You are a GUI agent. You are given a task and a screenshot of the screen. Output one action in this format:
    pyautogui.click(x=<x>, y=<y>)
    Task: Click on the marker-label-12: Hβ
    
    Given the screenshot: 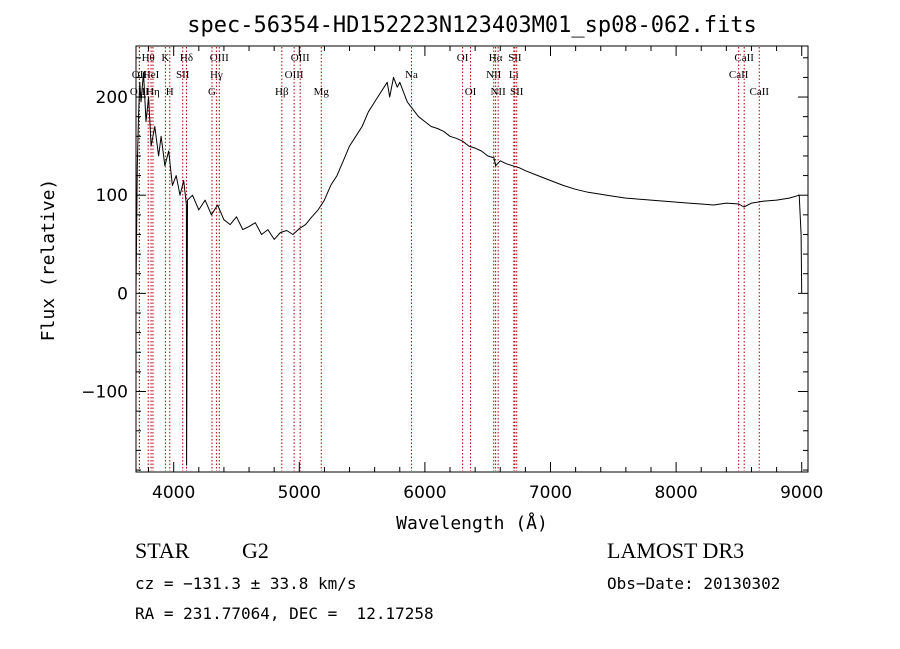 What is the action you would take?
    pyautogui.click(x=282, y=92)
    